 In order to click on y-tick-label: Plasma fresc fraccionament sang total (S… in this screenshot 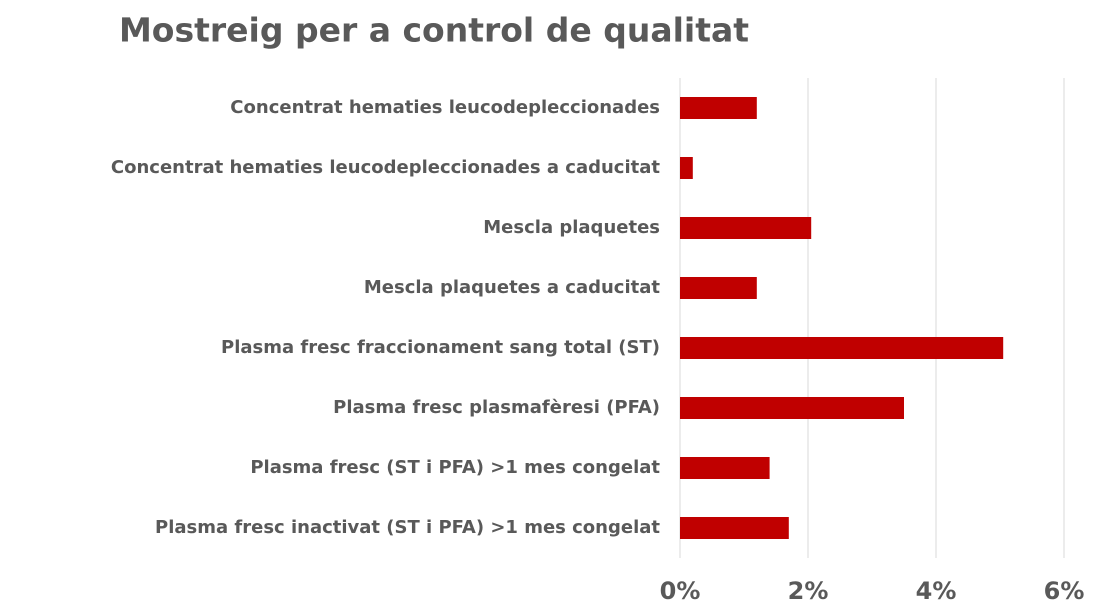, I will do `click(440, 347)`.